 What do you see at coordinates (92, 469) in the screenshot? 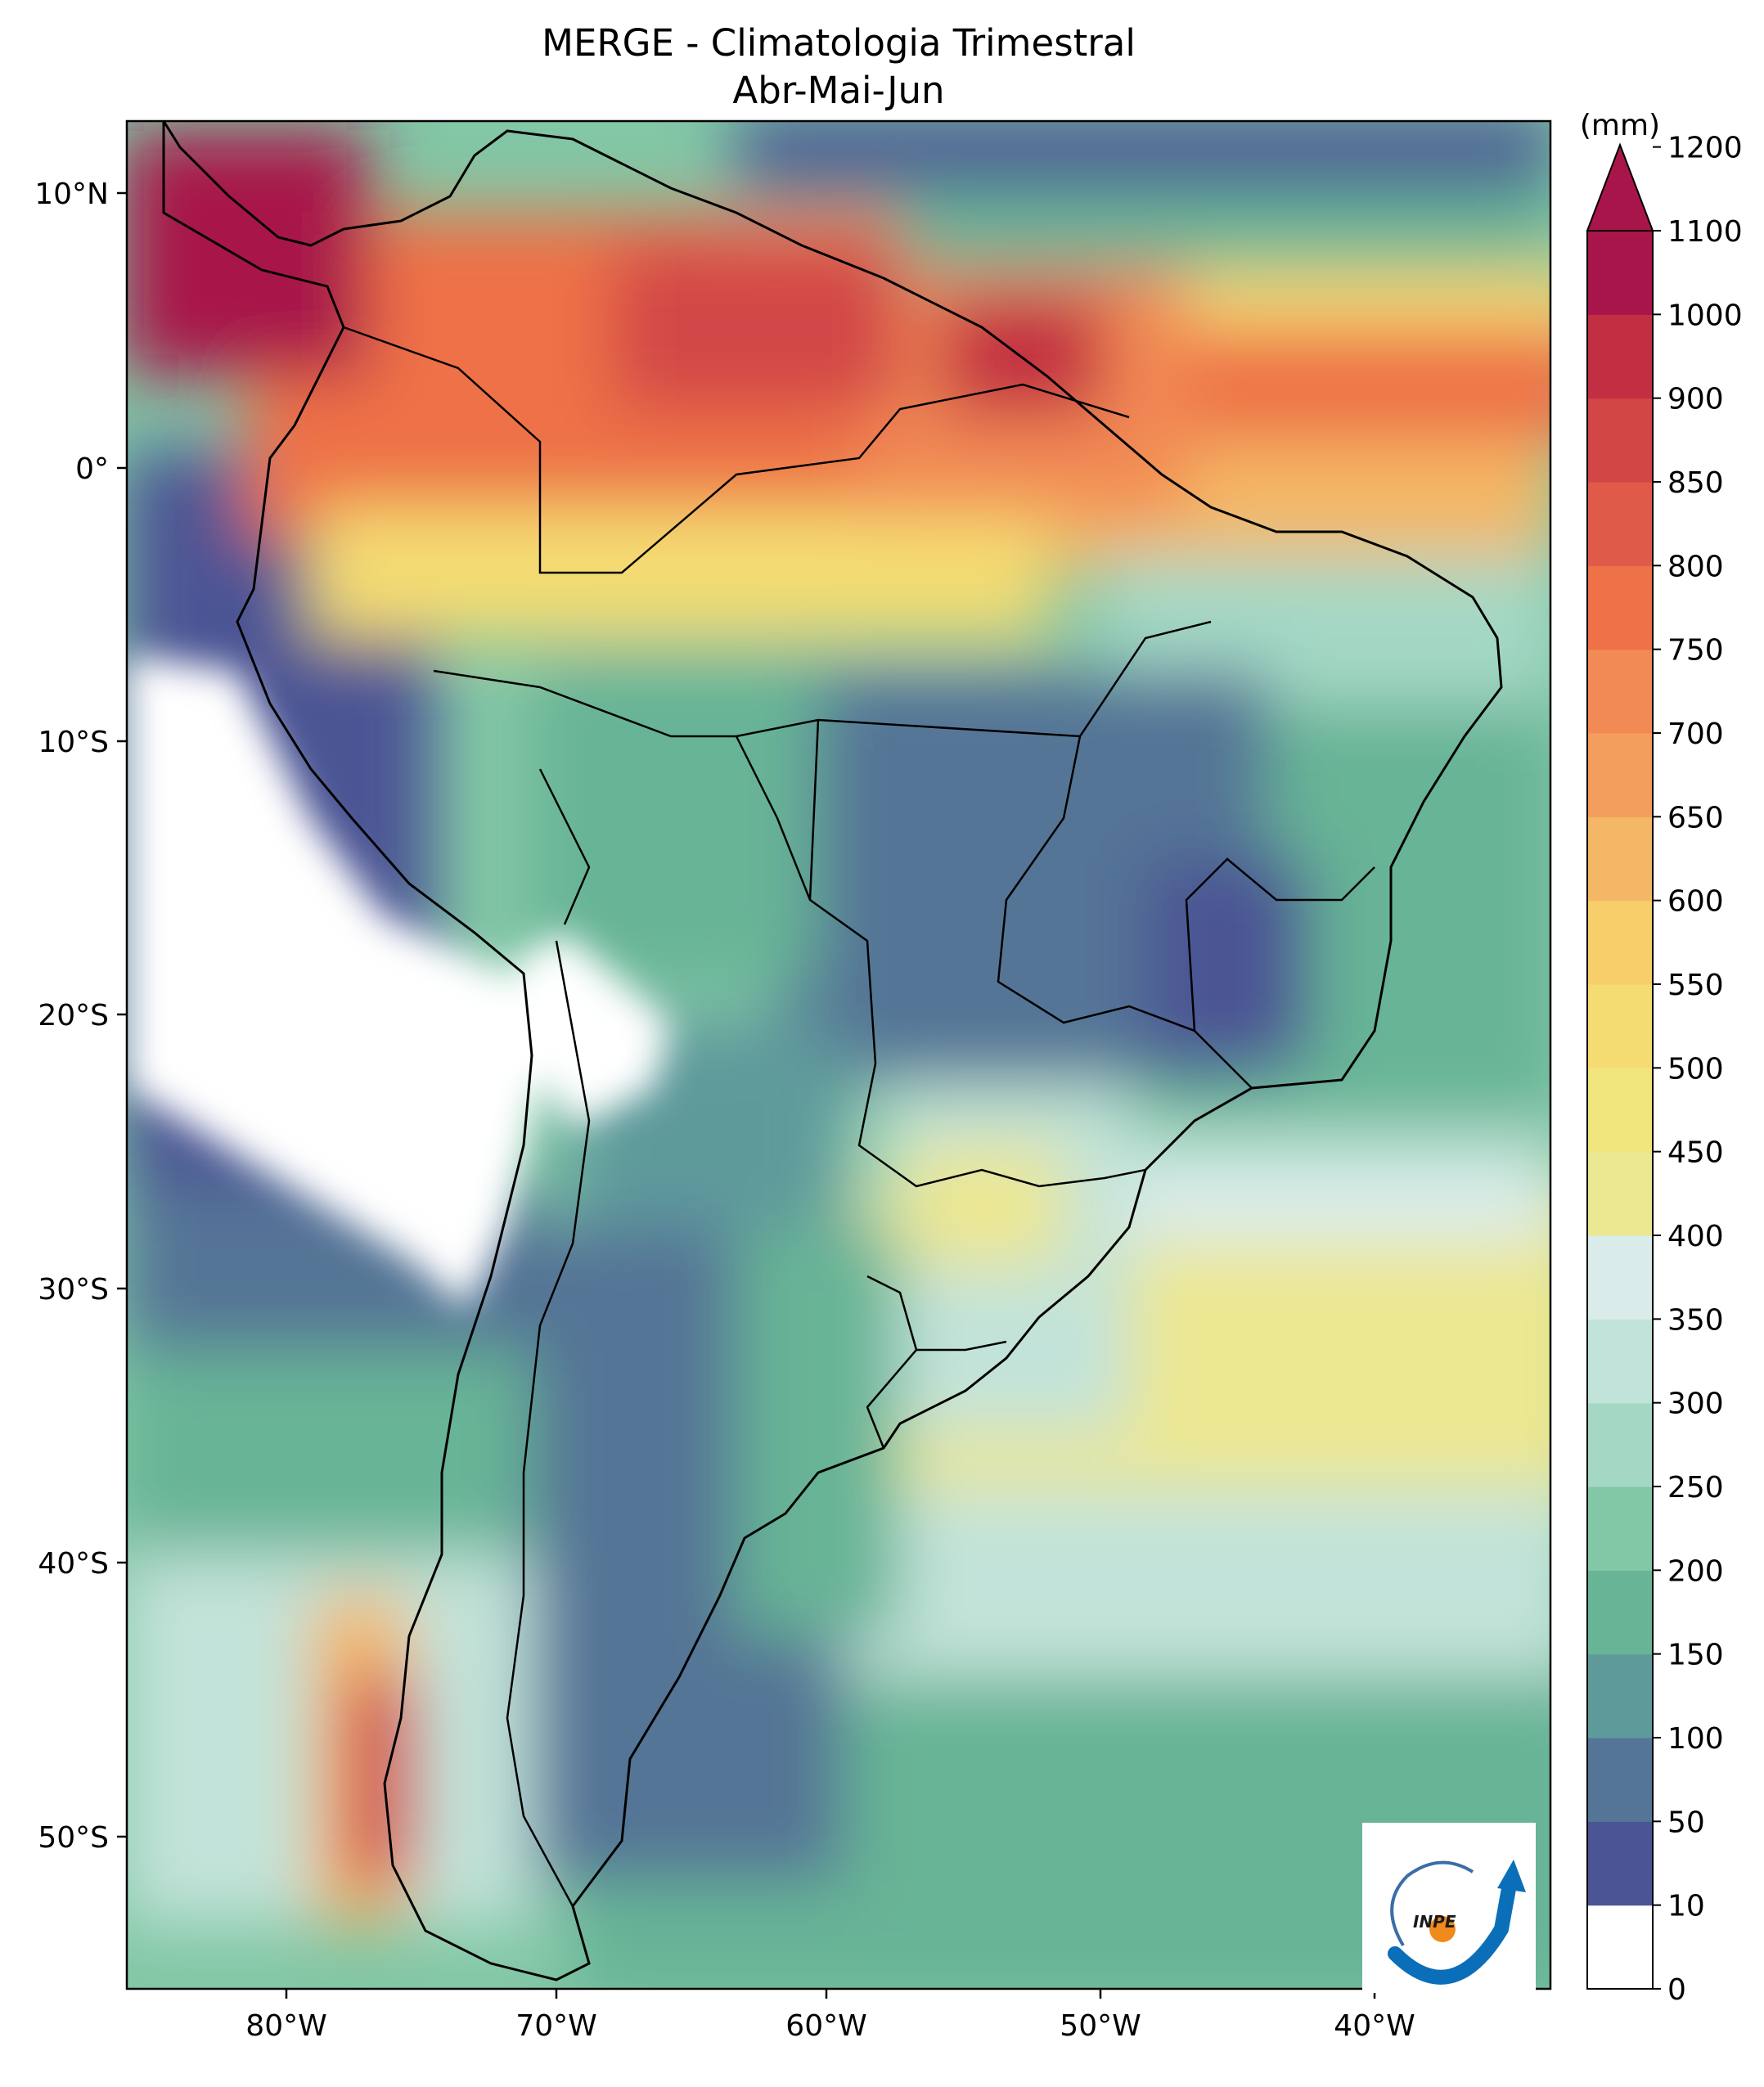
I see `lat-tick-label: 0°` at bounding box center [92, 469].